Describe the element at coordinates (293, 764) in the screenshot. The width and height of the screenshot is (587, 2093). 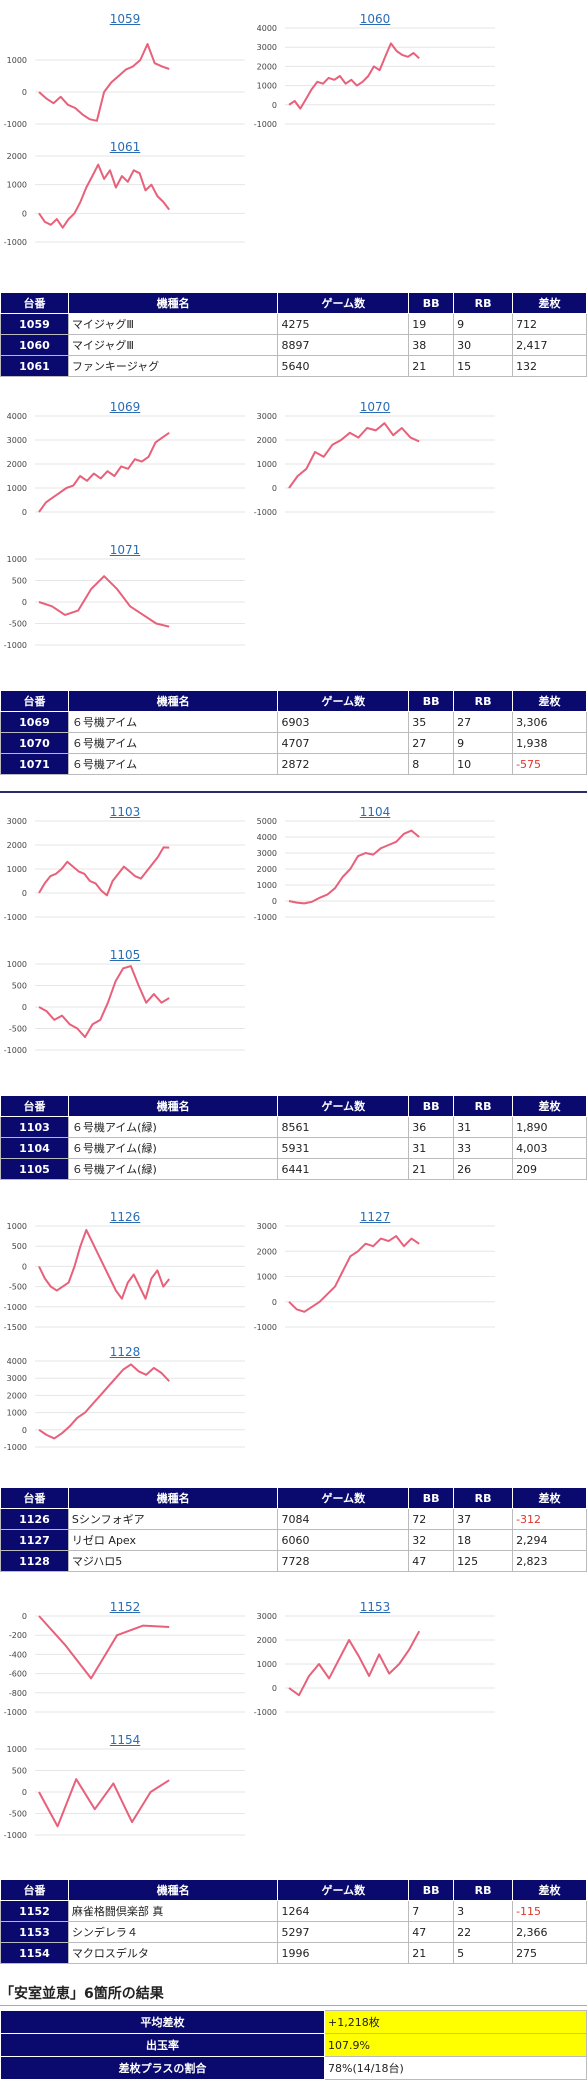
I see `table-row: 1071 ６号機アイム 2872 8 10 -575` at that location.